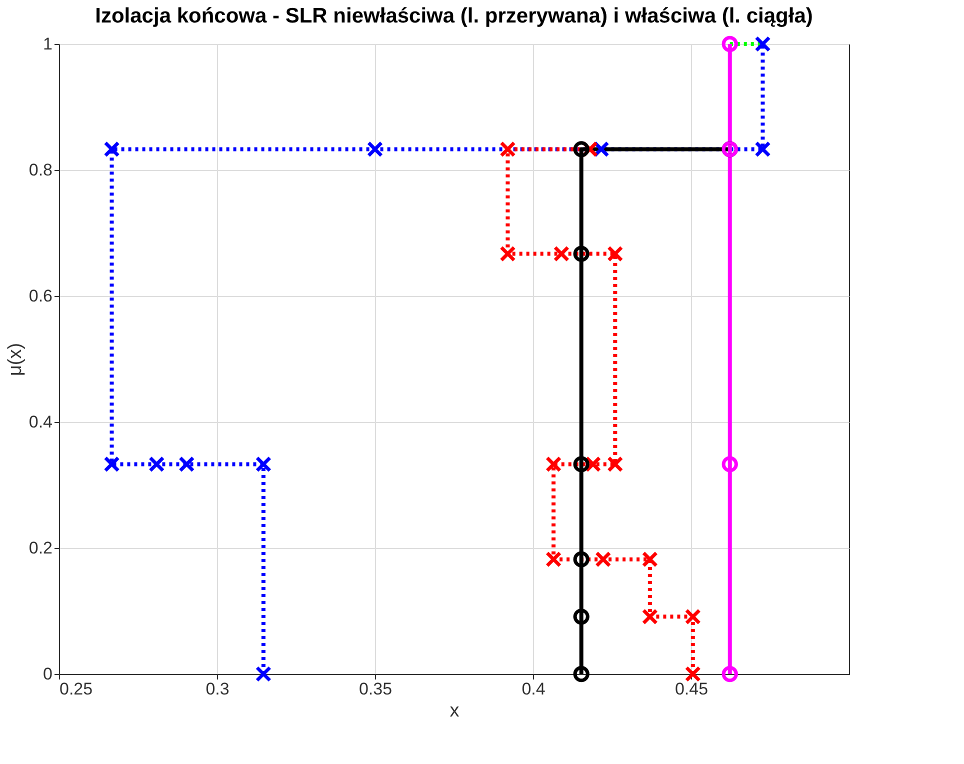 This screenshot has height=764, width=964. What do you see at coordinates (40, 422) in the screenshot?
I see `y-tick-label: 0.4` at bounding box center [40, 422].